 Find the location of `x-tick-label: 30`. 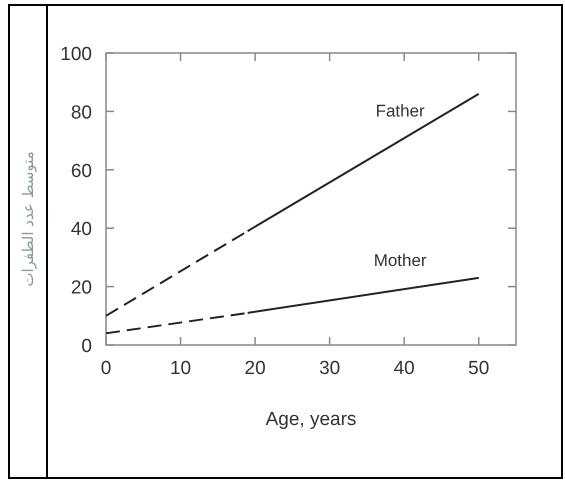

x-tick-label: 30 is located at coordinates (329, 368).